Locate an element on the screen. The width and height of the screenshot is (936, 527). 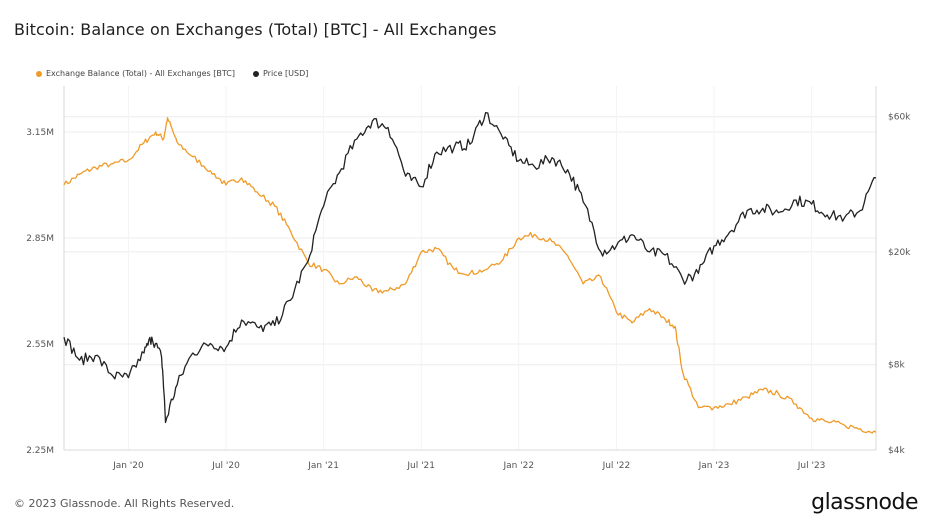
glassnode-logo: glassnode is located at coordinates (864, 502).